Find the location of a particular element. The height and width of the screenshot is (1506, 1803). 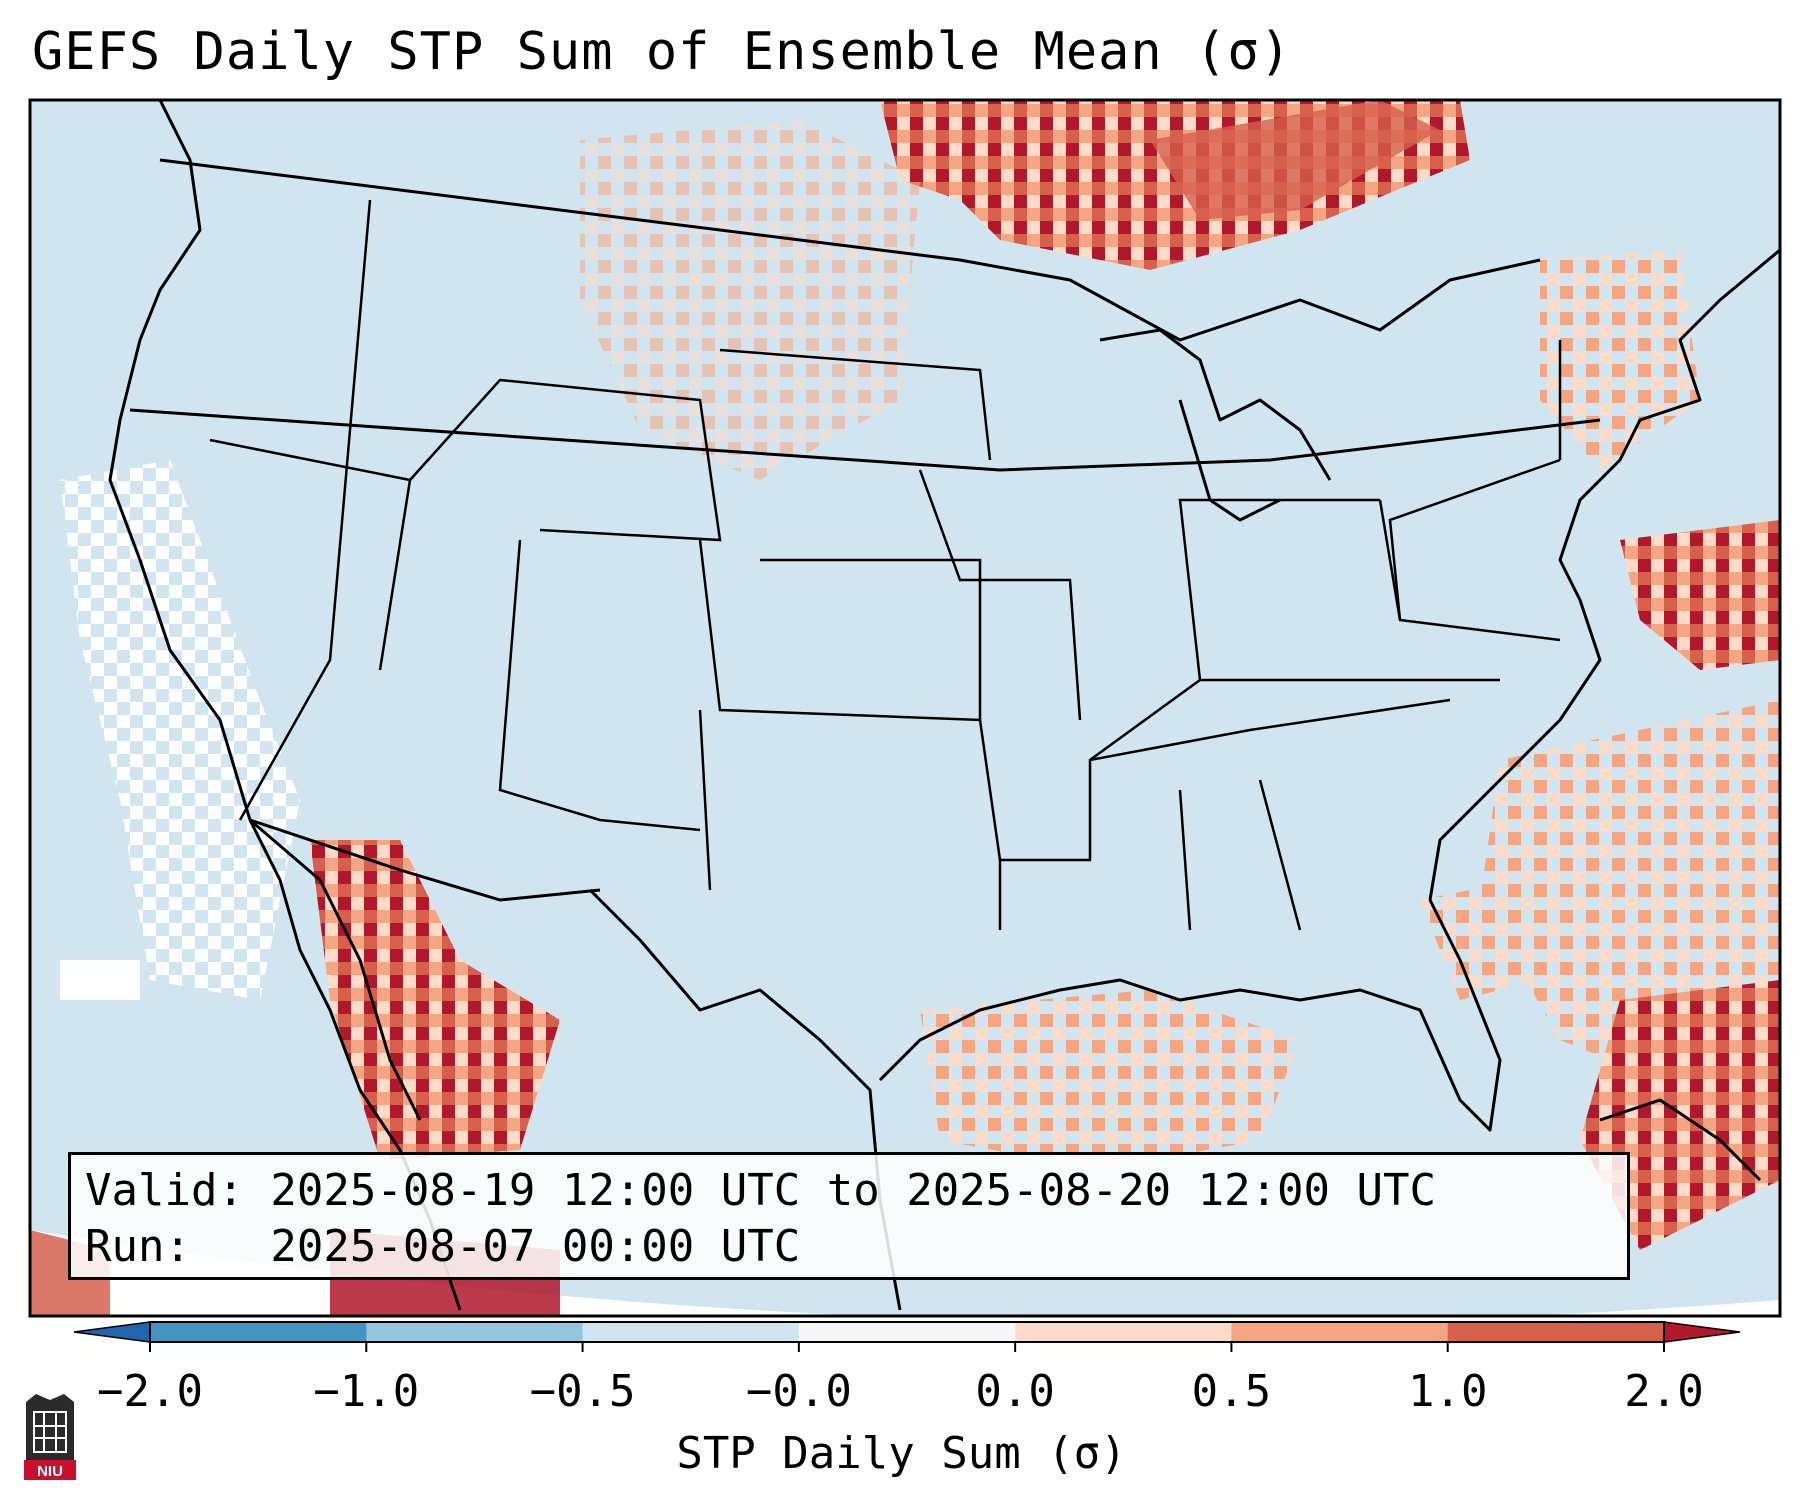

chart-title: GEFS Daily STP Sum of Ensemble Mean (σ) is located at coordinates (662, 52).